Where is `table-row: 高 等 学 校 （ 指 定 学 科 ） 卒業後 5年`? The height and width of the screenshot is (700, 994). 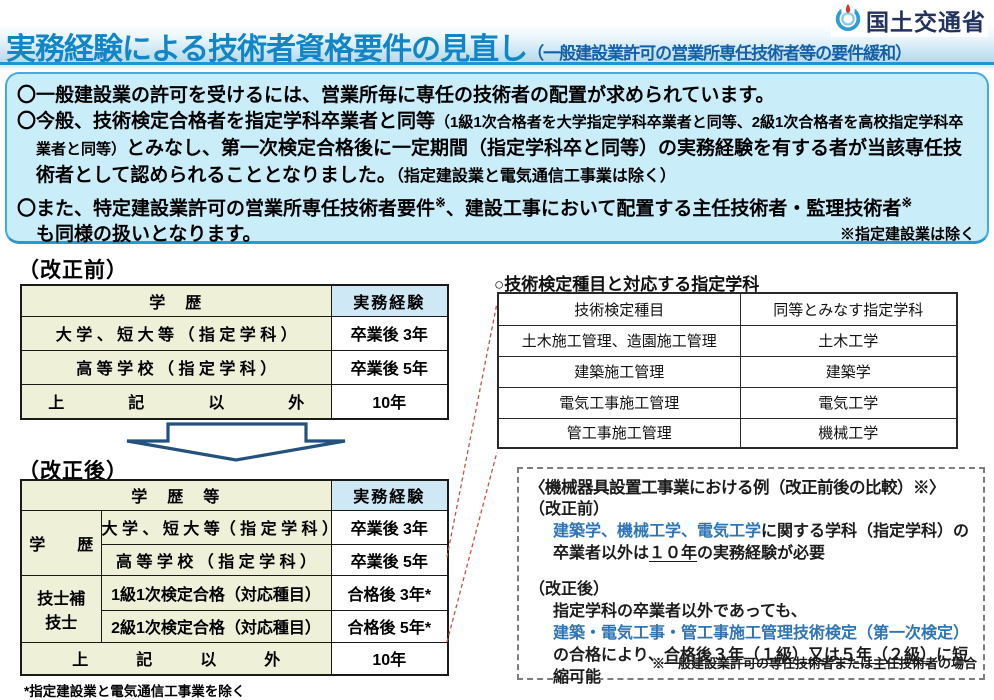
table-row: 高 等 学 校 （ 指 定 学 科 ） 卒業後 5年 is located at coordinates (234, 367).